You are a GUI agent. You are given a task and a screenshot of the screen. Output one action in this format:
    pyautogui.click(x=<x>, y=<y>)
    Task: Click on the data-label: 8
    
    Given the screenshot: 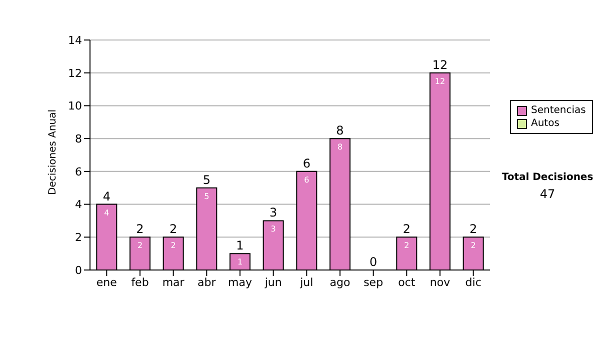 What is the action you would take?
    pyautogui.click(x=340, y=147)
    